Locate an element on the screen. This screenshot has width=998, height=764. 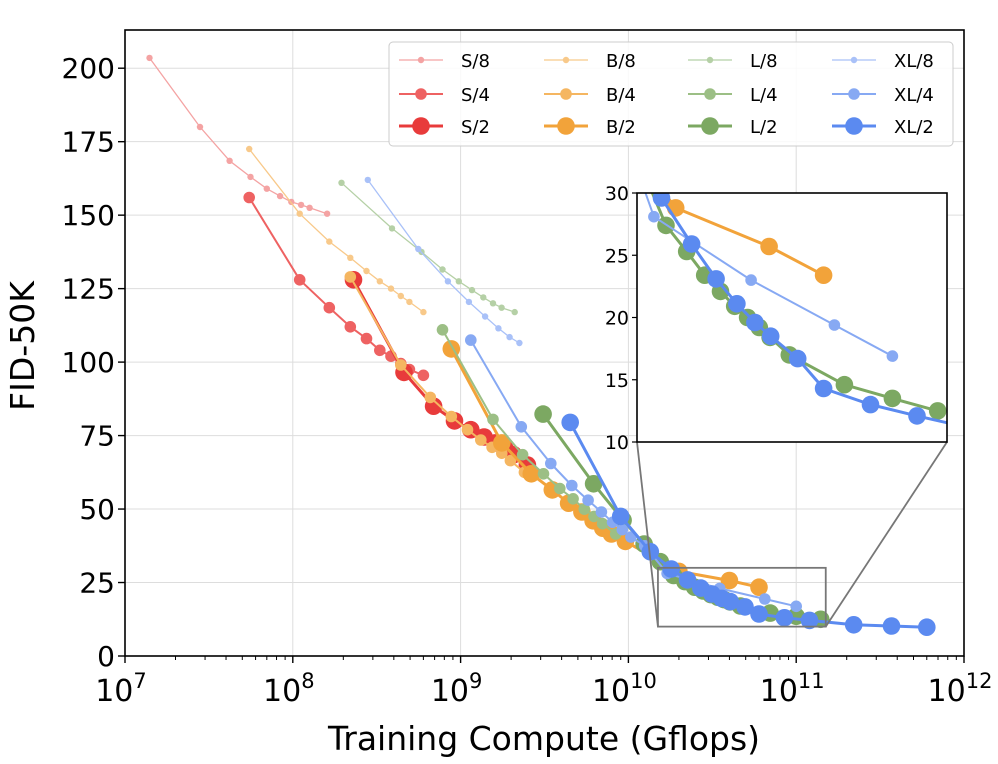
inset-plot: 10 15 20 25 30 is located at coordinates (776, 318).